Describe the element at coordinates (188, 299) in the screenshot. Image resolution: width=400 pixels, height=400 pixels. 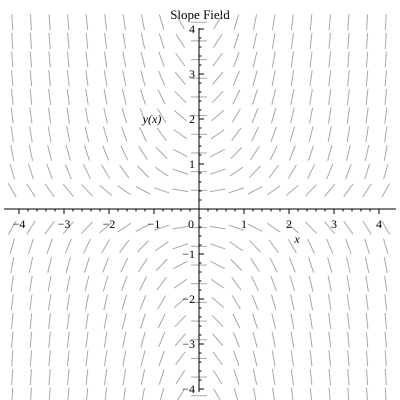
I see `y-tick-label: −2` at that location.